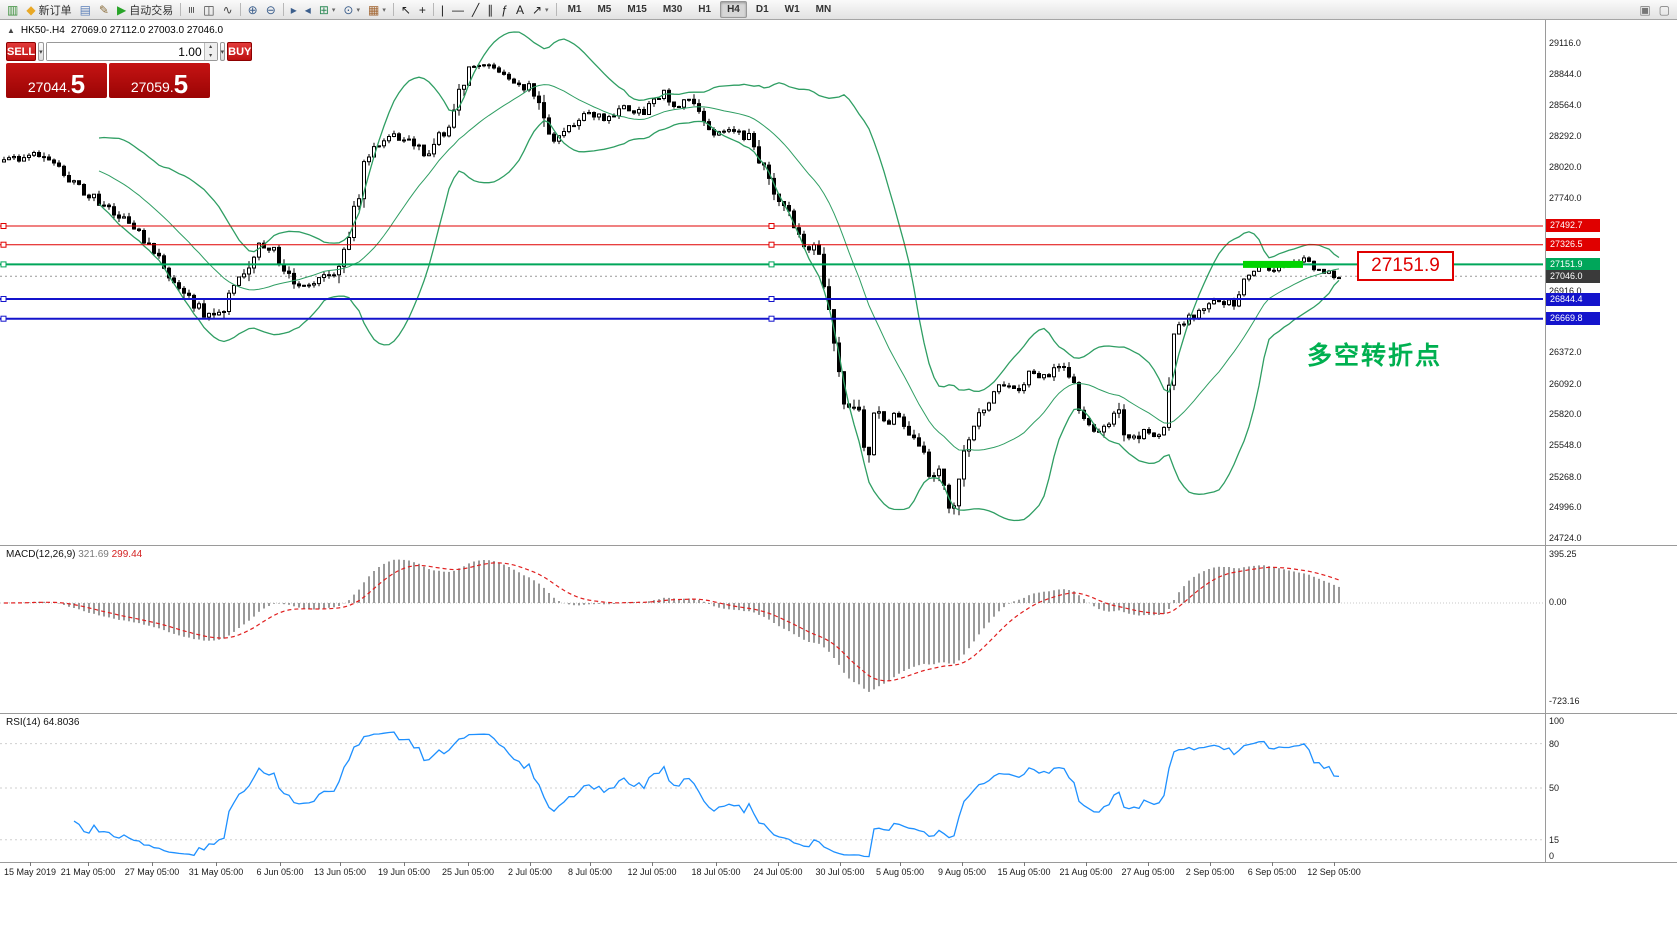  I want to click on templates-button-caret-icon: ▾, so click(384, 10).